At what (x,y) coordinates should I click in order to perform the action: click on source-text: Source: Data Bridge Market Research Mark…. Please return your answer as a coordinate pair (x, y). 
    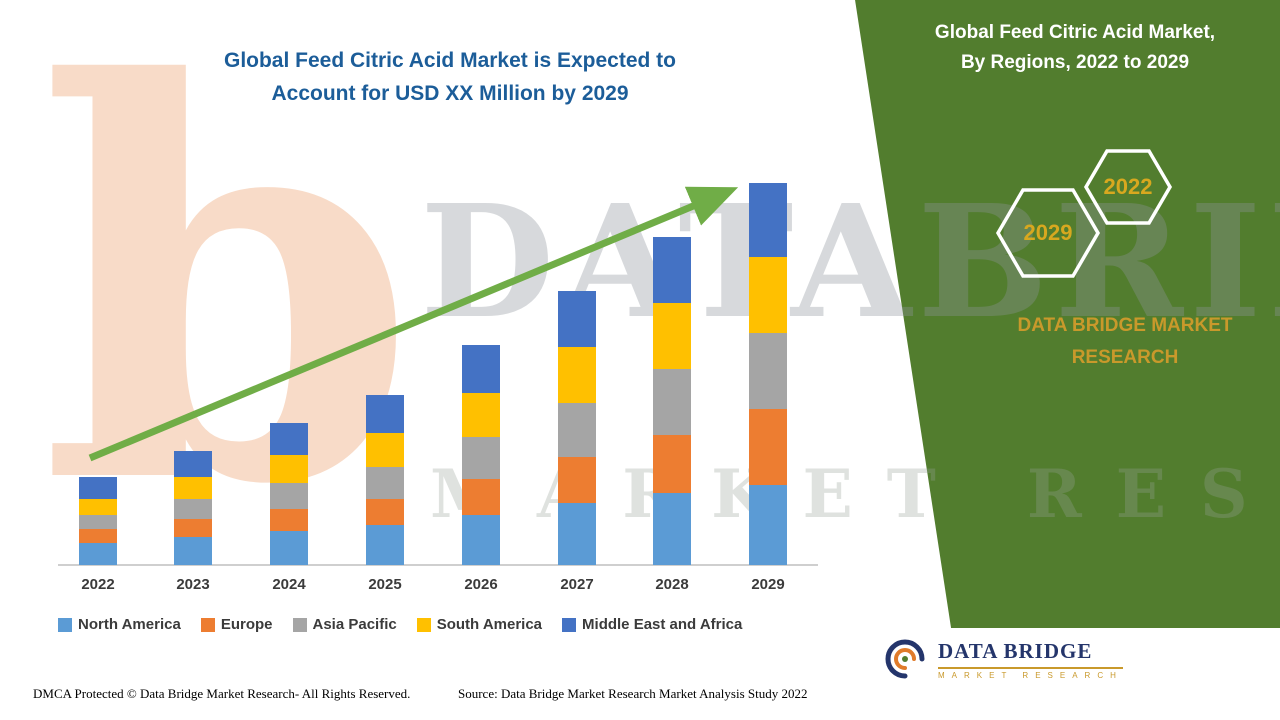
    Looking at the image, I should click on (633, 693).